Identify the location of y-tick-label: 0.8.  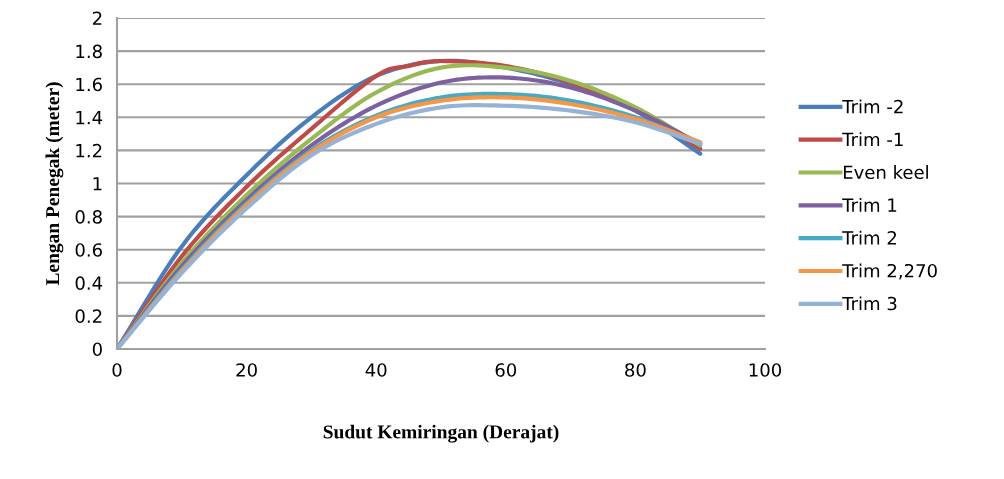
(88, 217).